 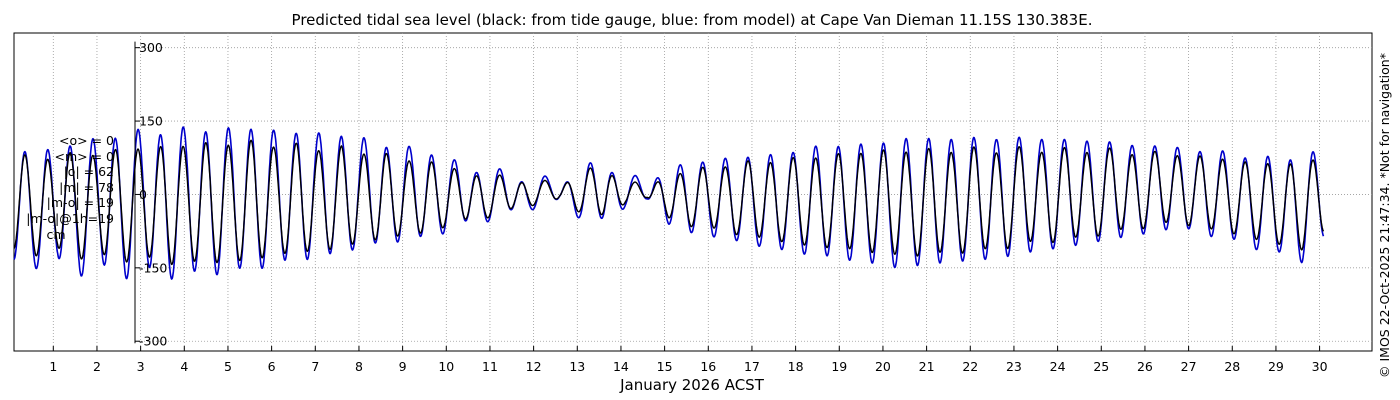 I want to click on y-tick-label: 0, so click(x=143, y=194).